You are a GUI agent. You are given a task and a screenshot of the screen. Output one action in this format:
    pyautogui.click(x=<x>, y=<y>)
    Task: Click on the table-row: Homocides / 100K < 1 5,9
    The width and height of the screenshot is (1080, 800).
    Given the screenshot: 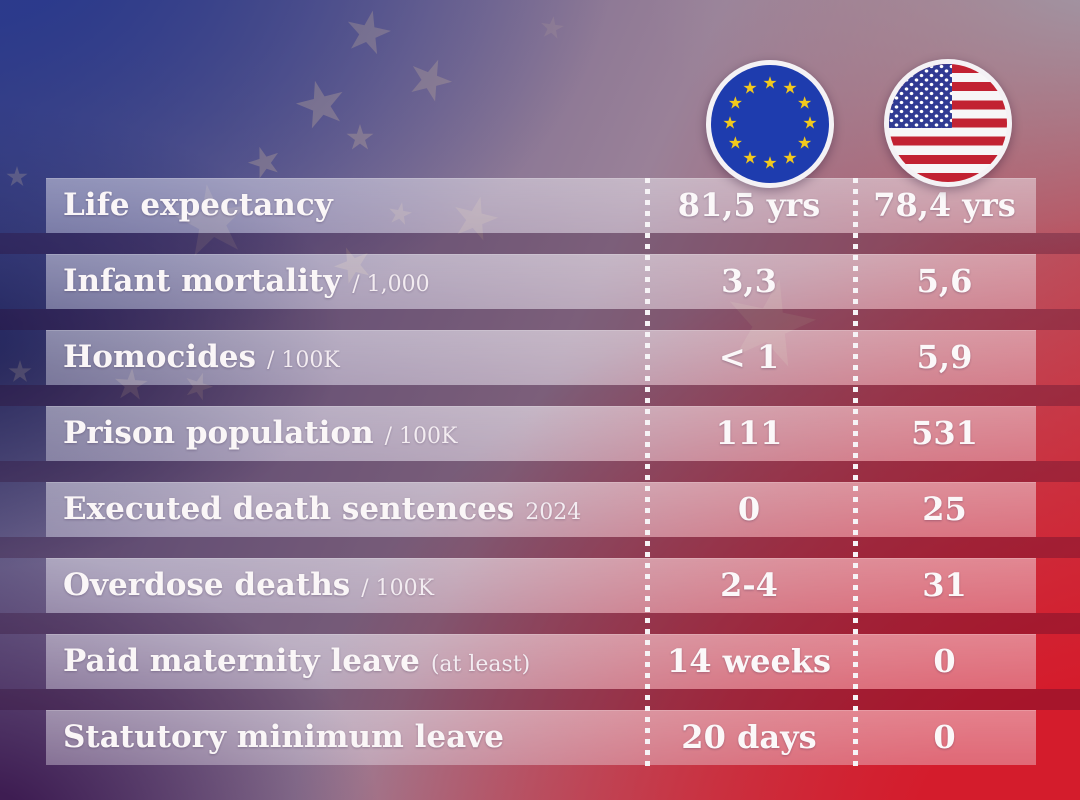 What is the action you would take?
    pyautogui.click(x=541, y=357)
    